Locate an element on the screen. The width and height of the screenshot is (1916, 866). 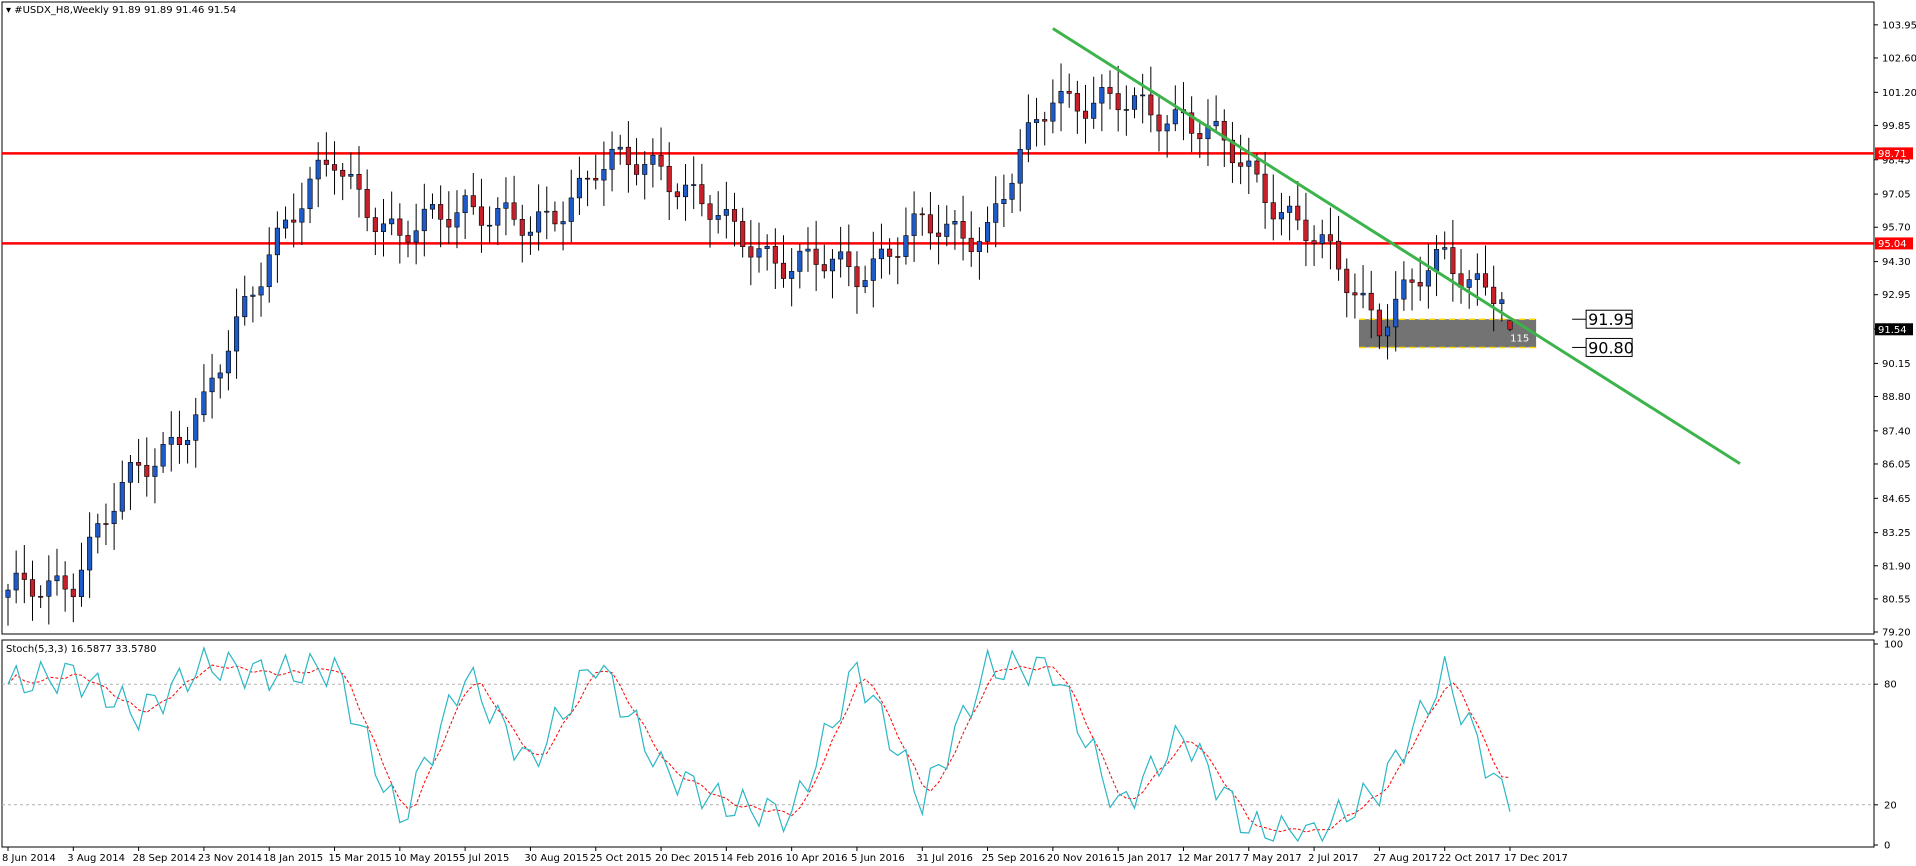
y-tick-label: 88.80 is located at coordinates (1896, 397).